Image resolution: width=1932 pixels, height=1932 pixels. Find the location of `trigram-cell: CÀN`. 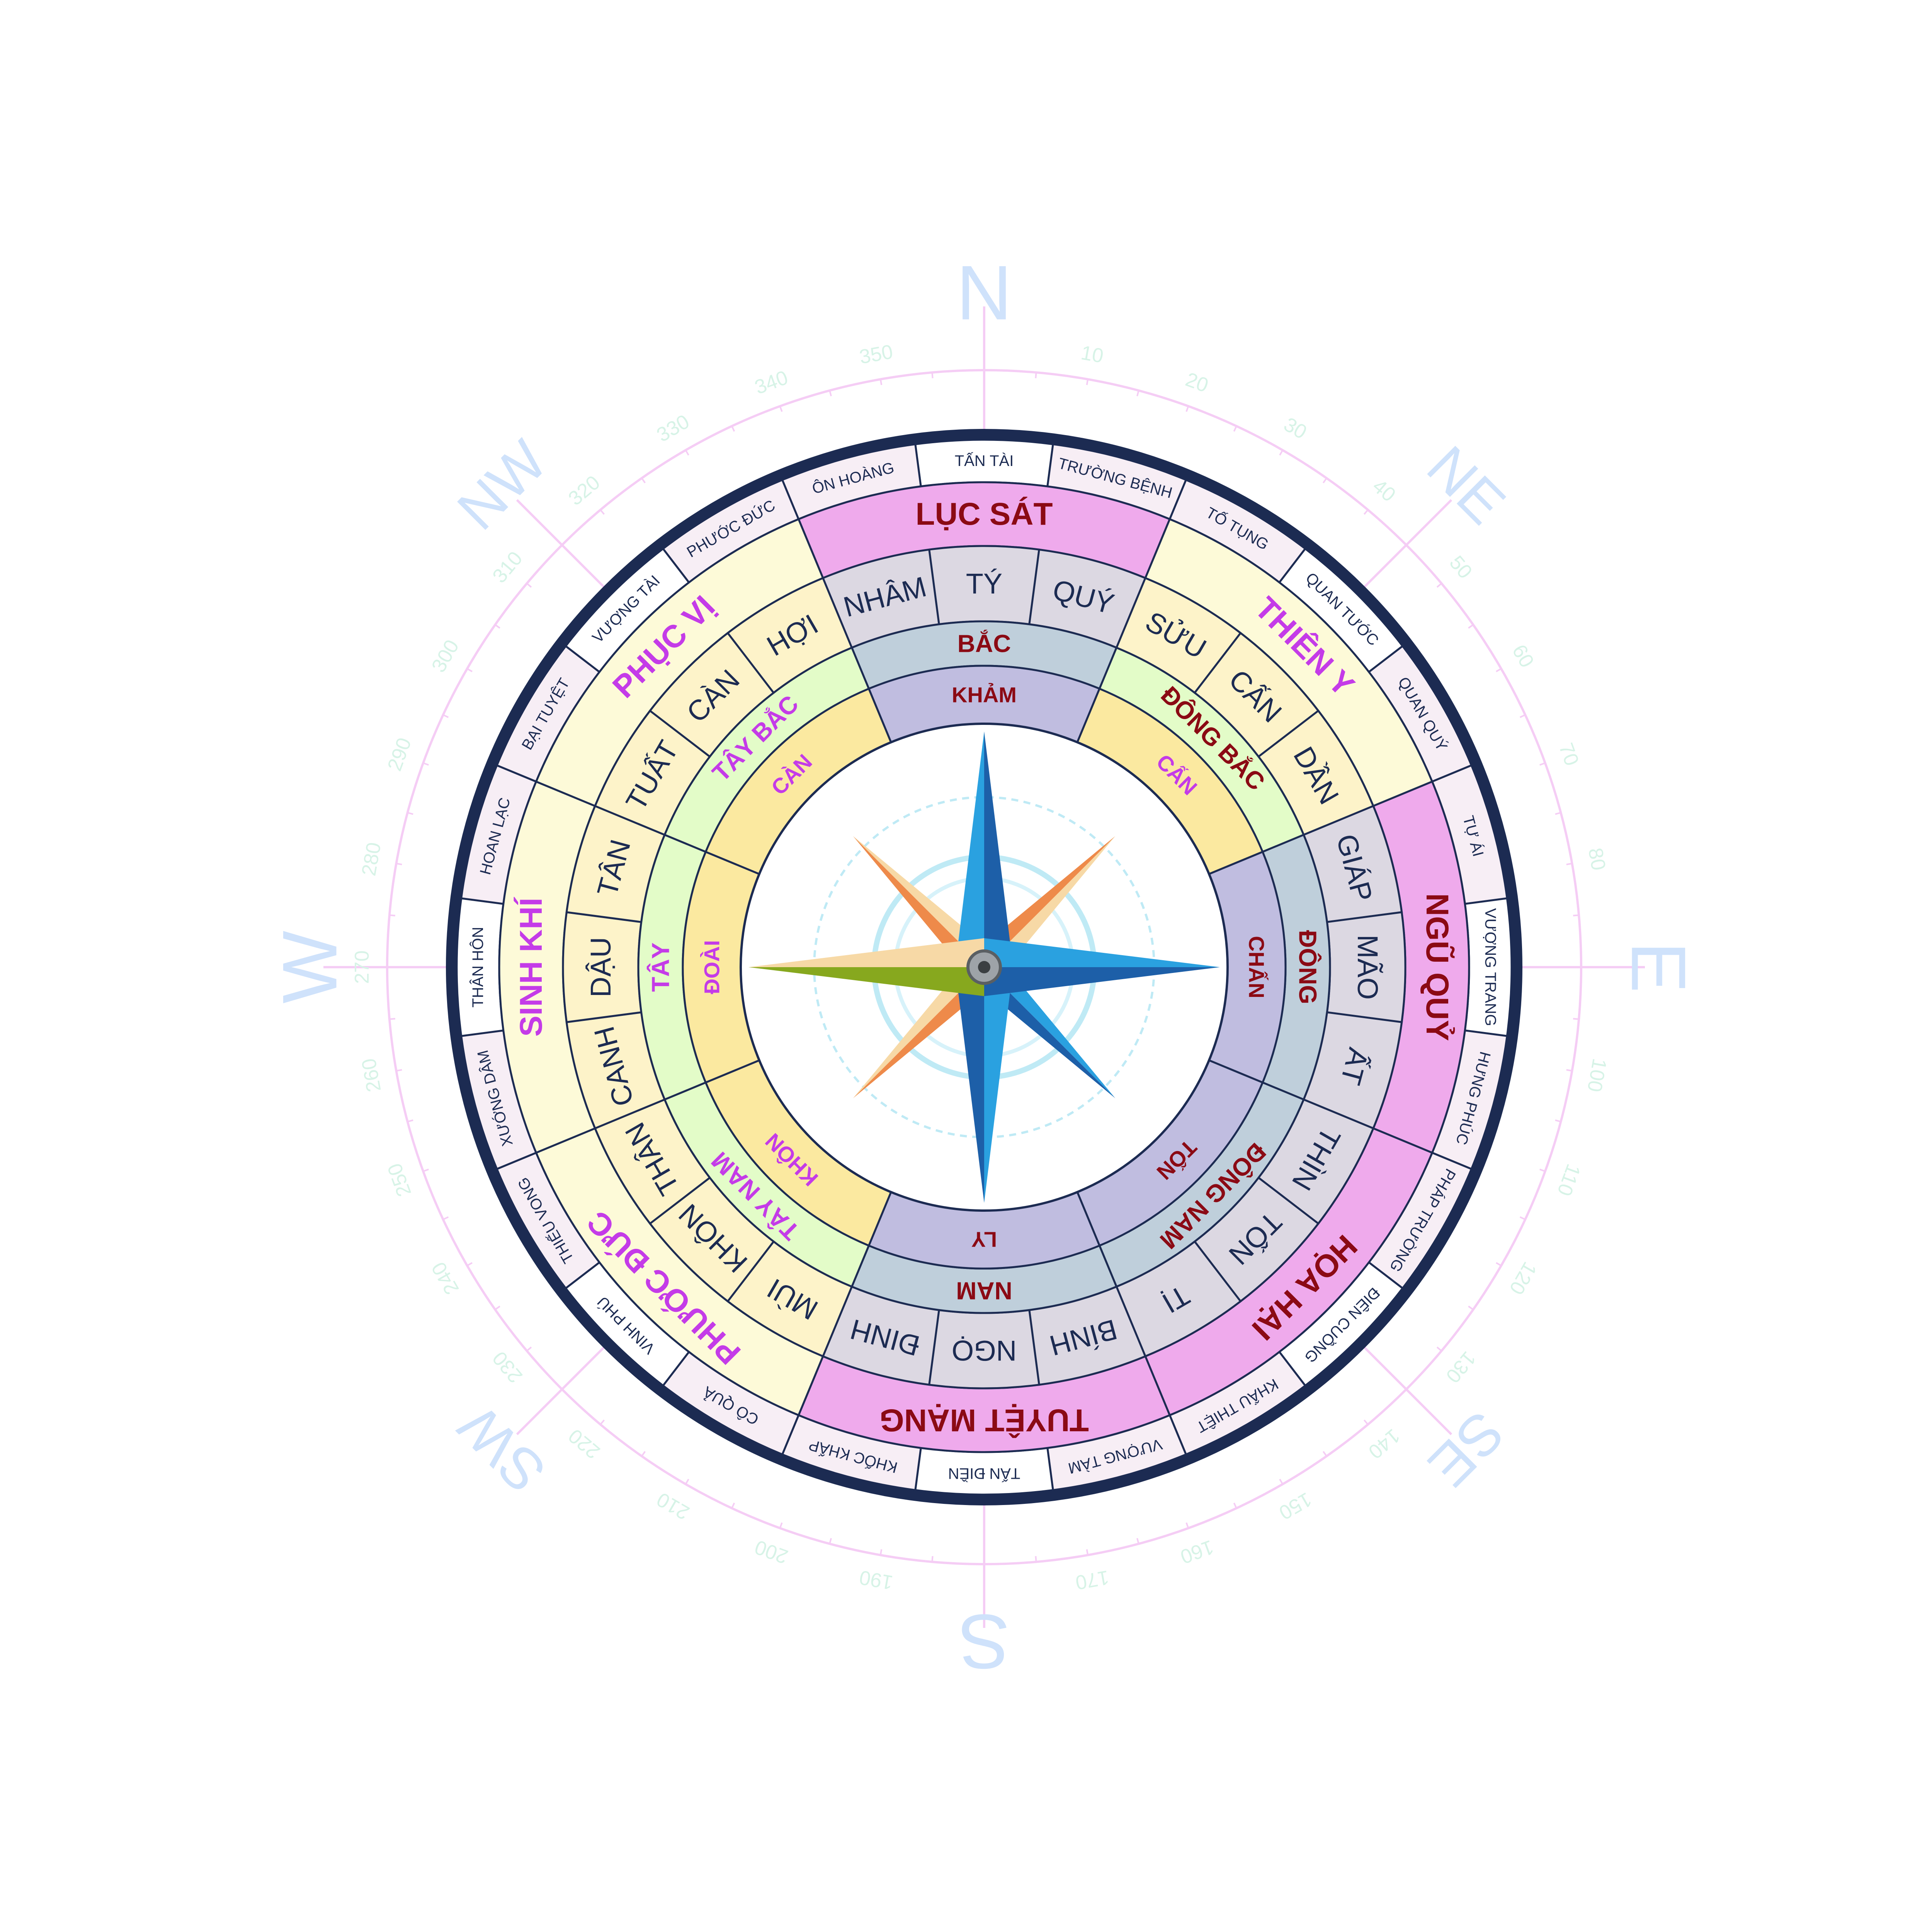

trigram-cell: CÀN is located at coordinates (799, 781).